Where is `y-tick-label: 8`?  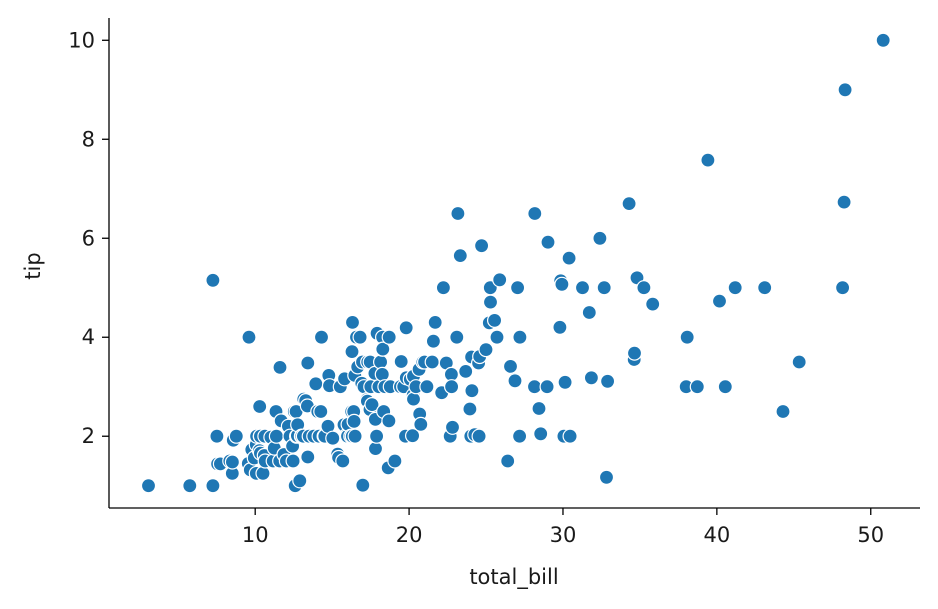
y-tick-label: 8 is located at coordinates (88, 139).